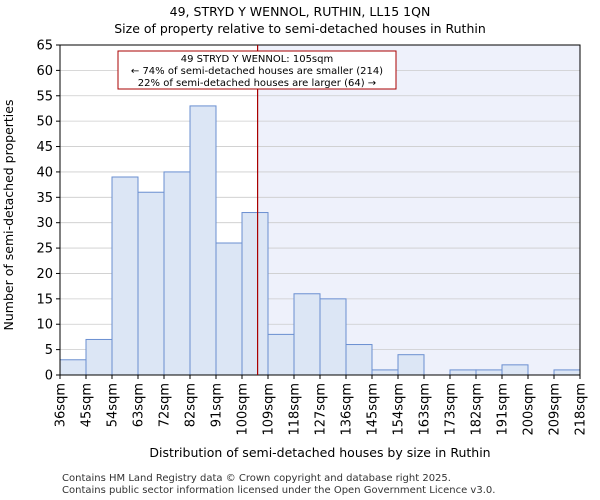  Describe the element at coordinates (44, 71) in the screenshot. I see `y-tick-label: 60` at that location.